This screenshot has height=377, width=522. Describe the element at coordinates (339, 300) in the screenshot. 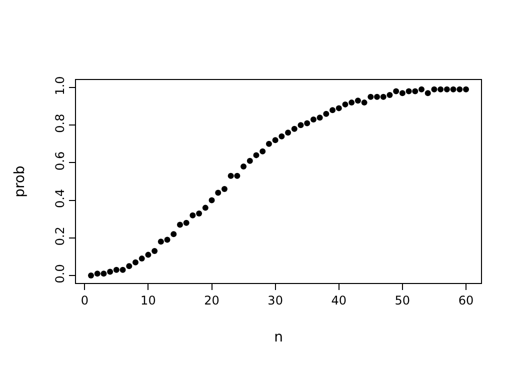

I see `x-tick-label: 40` at that location.